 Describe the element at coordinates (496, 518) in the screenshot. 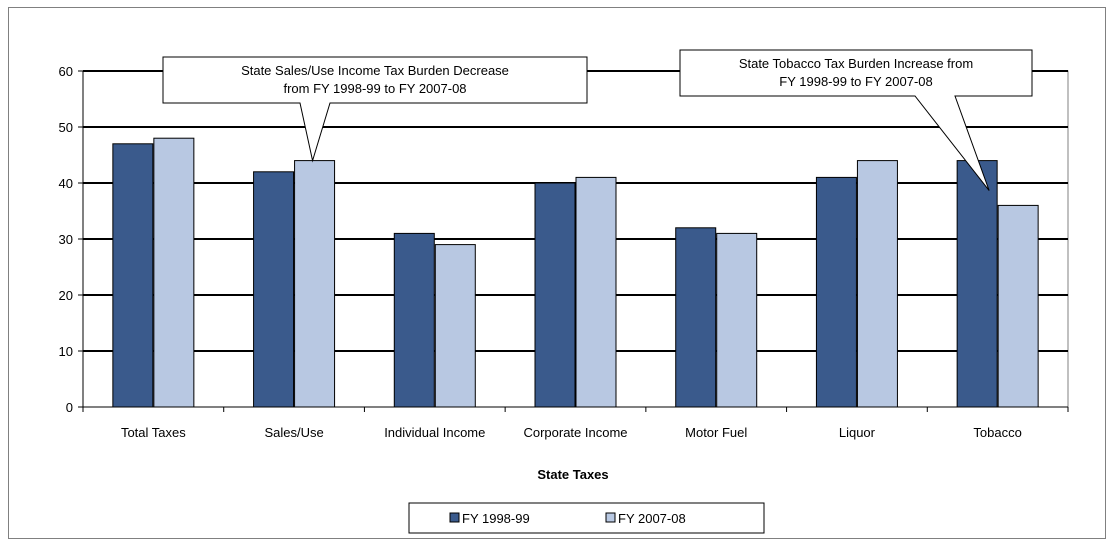

I see `legend-label: FY 1998-99` at that location.